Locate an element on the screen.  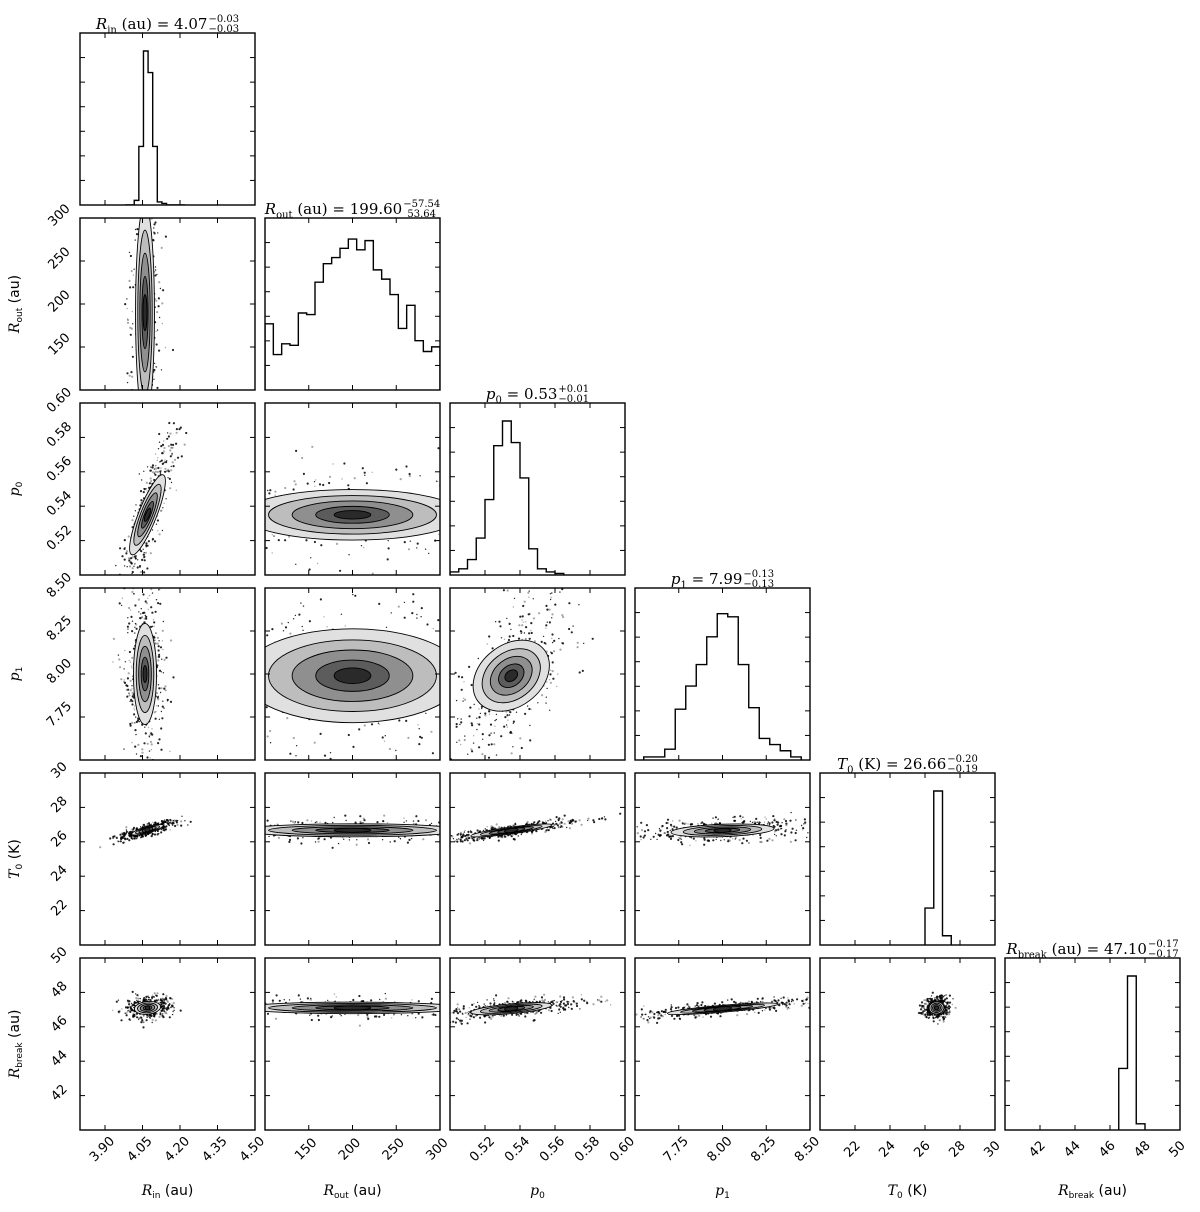
y-tick-label: 0.58 is located at coordinates (59, 434).